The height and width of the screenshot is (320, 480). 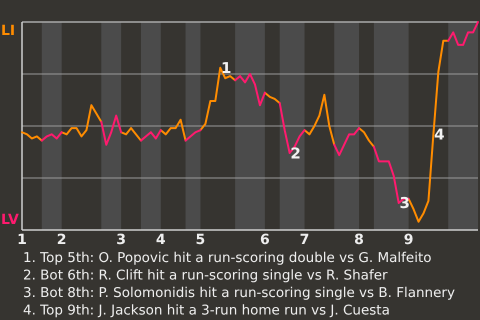 I want to click on annotation: 2, so click(x=295, y=153).